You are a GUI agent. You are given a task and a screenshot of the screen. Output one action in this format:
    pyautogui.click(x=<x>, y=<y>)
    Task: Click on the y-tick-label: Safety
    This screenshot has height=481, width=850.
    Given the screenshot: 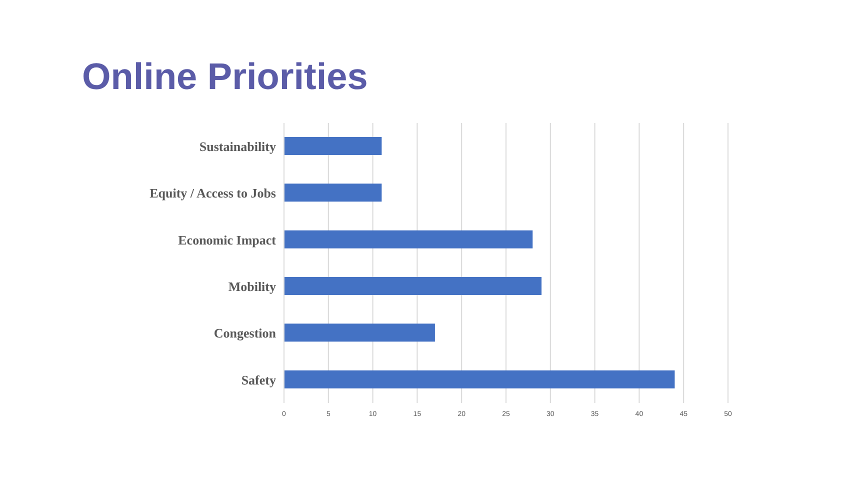 What is the action you would take?
    pyautogui.click(x=258, y=380)
    